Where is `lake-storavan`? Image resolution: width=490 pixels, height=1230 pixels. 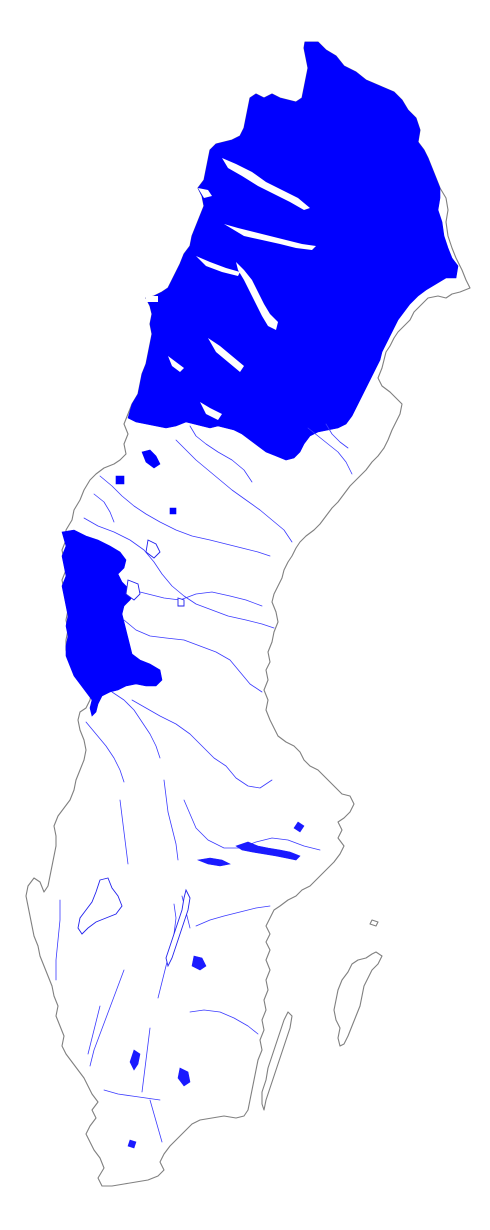
lake-storavan is located at coordinates (218, 266).